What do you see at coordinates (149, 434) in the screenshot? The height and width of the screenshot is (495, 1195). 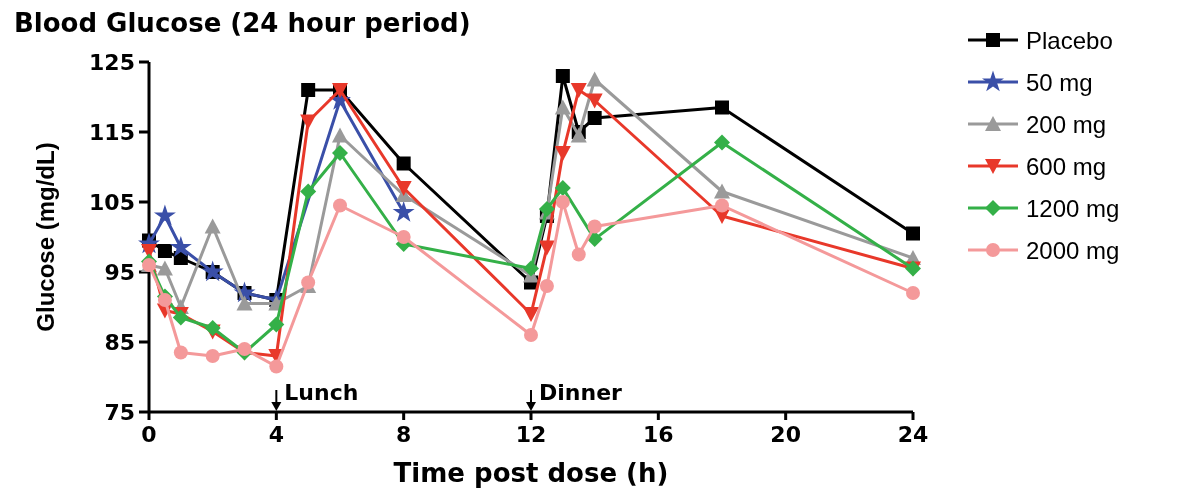 I see `x-tick-label: 0` at bounding box center [149, 434].